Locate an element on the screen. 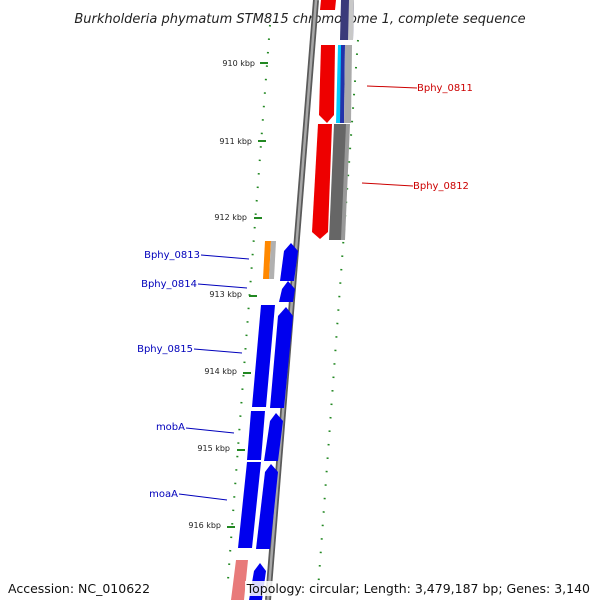 This screenshot has height=600, width=600. feature-red-top is located at coordinates (328, 5).